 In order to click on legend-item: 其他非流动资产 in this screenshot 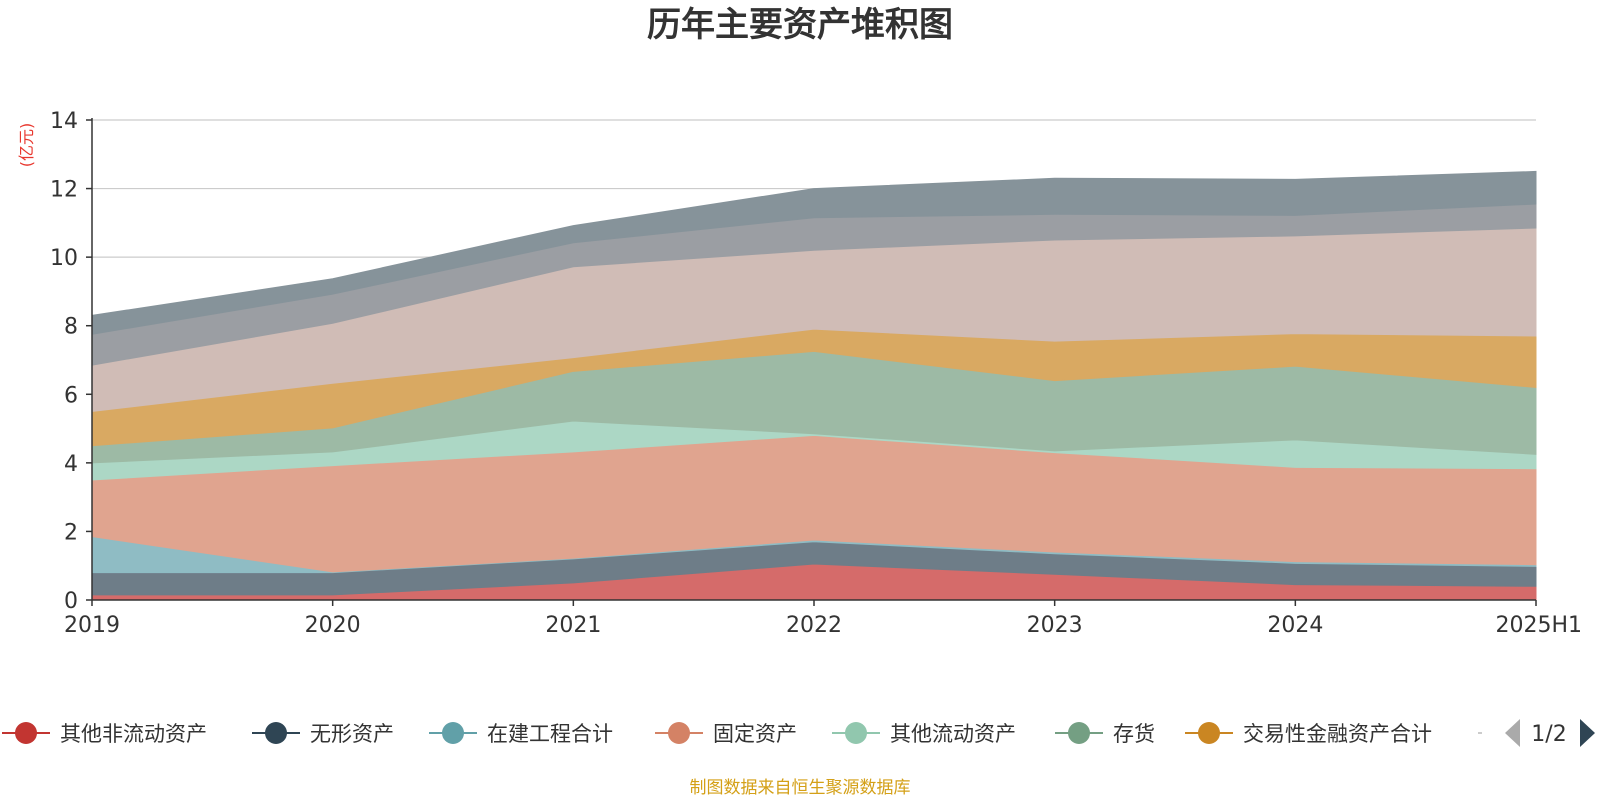, I will do `click(104, 734)`.